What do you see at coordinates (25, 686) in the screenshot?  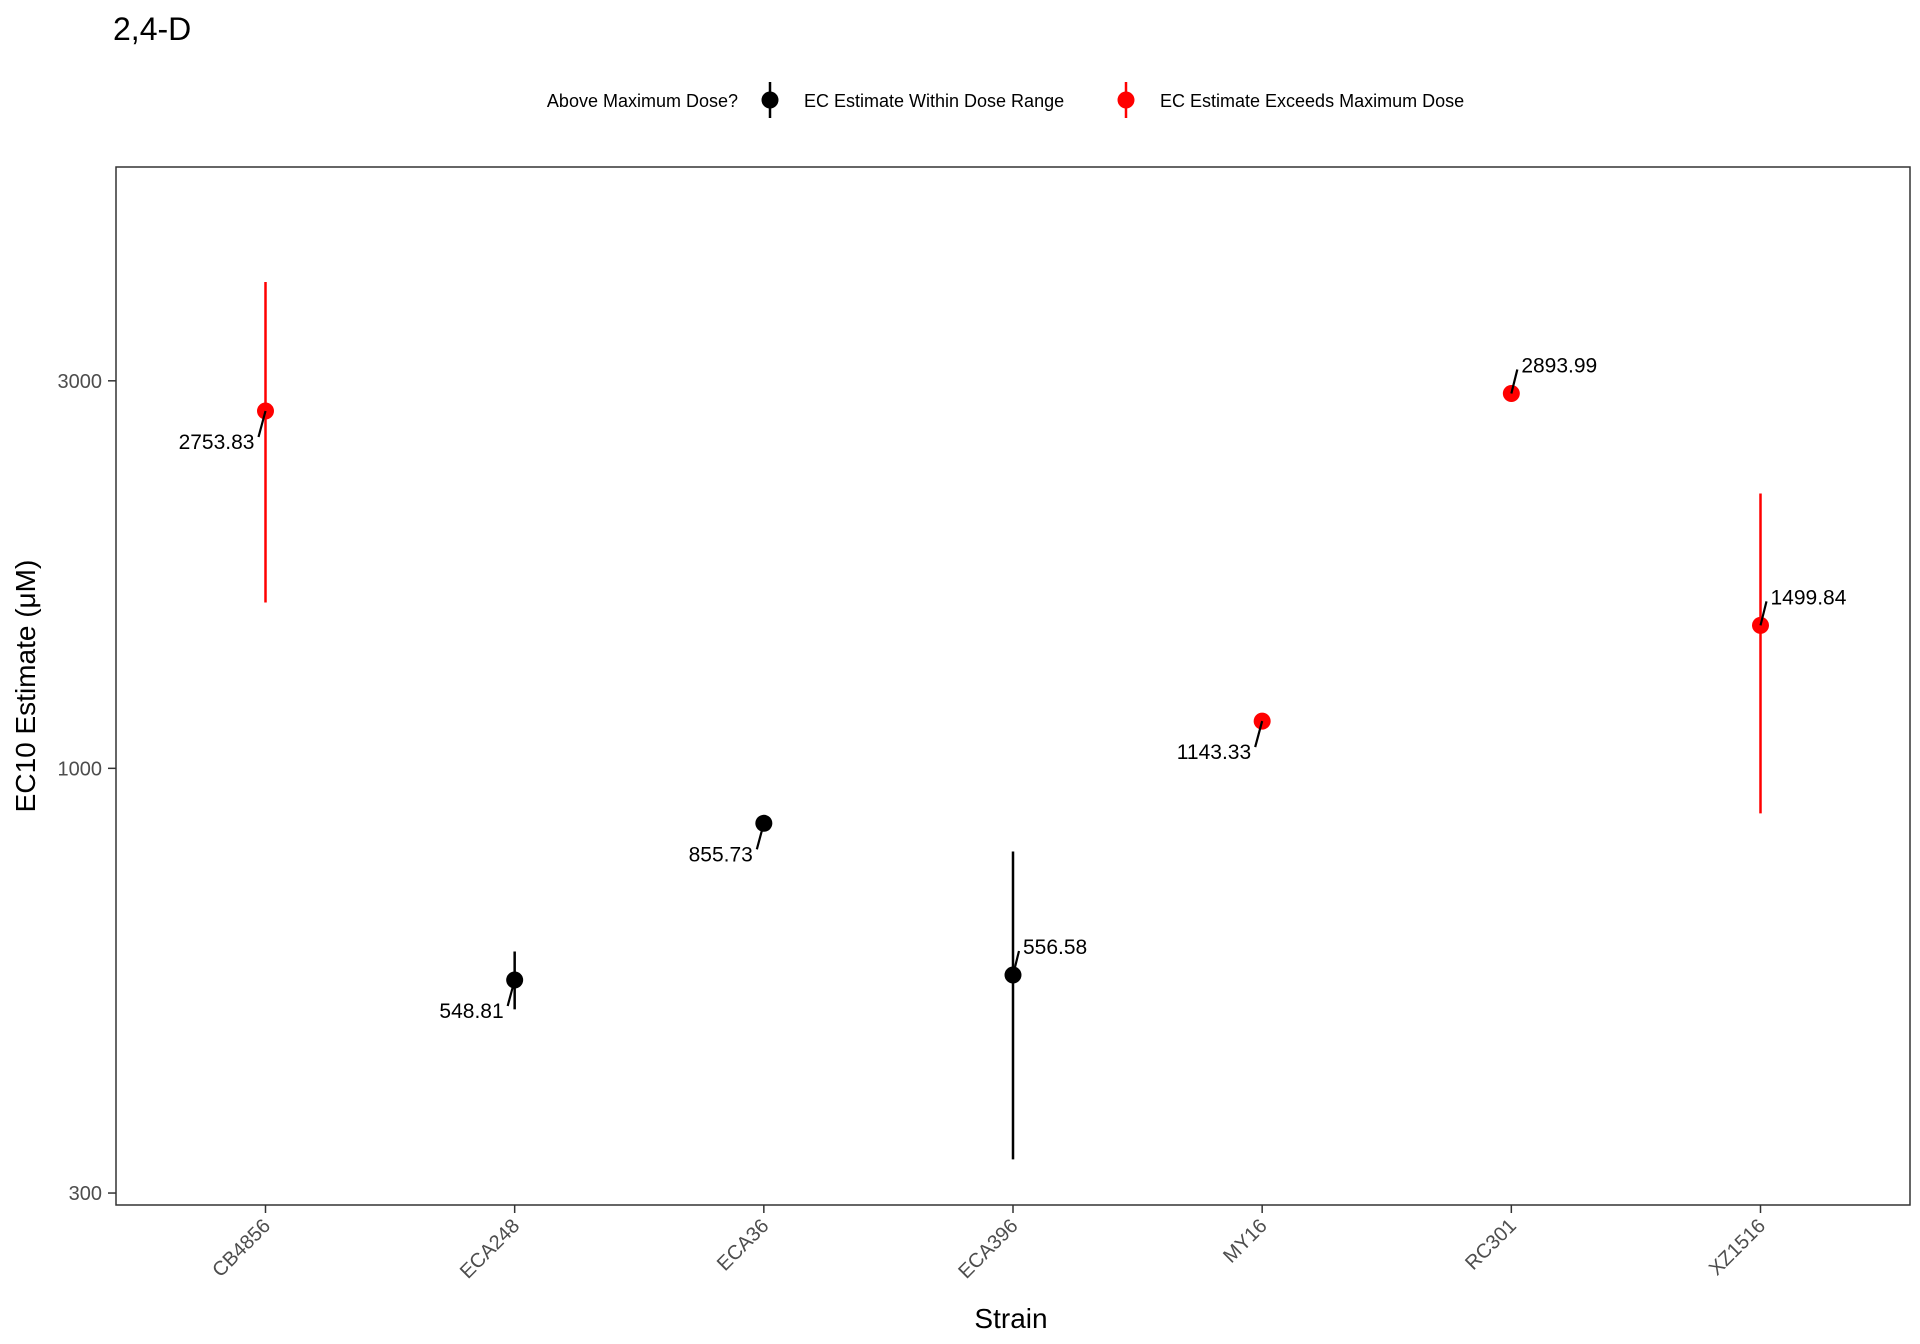 I see `y-axis-title: EC10 Estimate (μM)` at bounding box center [25, 686].